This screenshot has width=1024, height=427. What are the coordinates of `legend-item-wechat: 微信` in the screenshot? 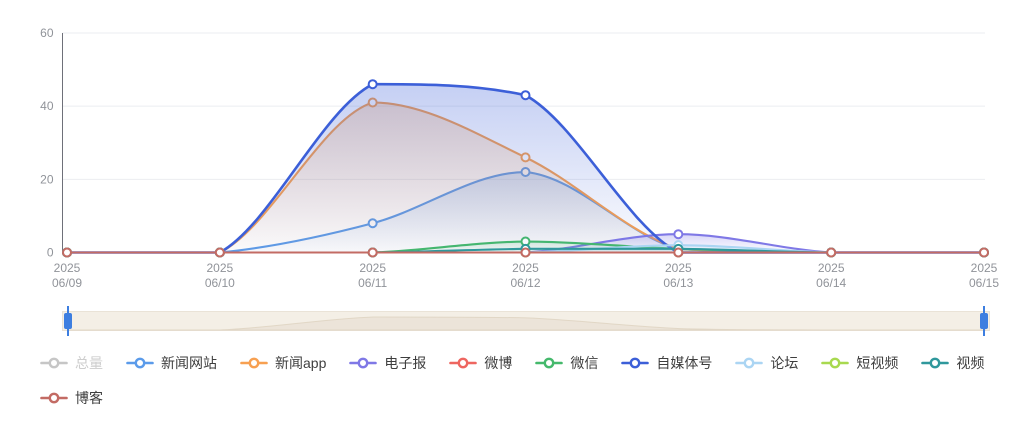 It's located at (566, 363).